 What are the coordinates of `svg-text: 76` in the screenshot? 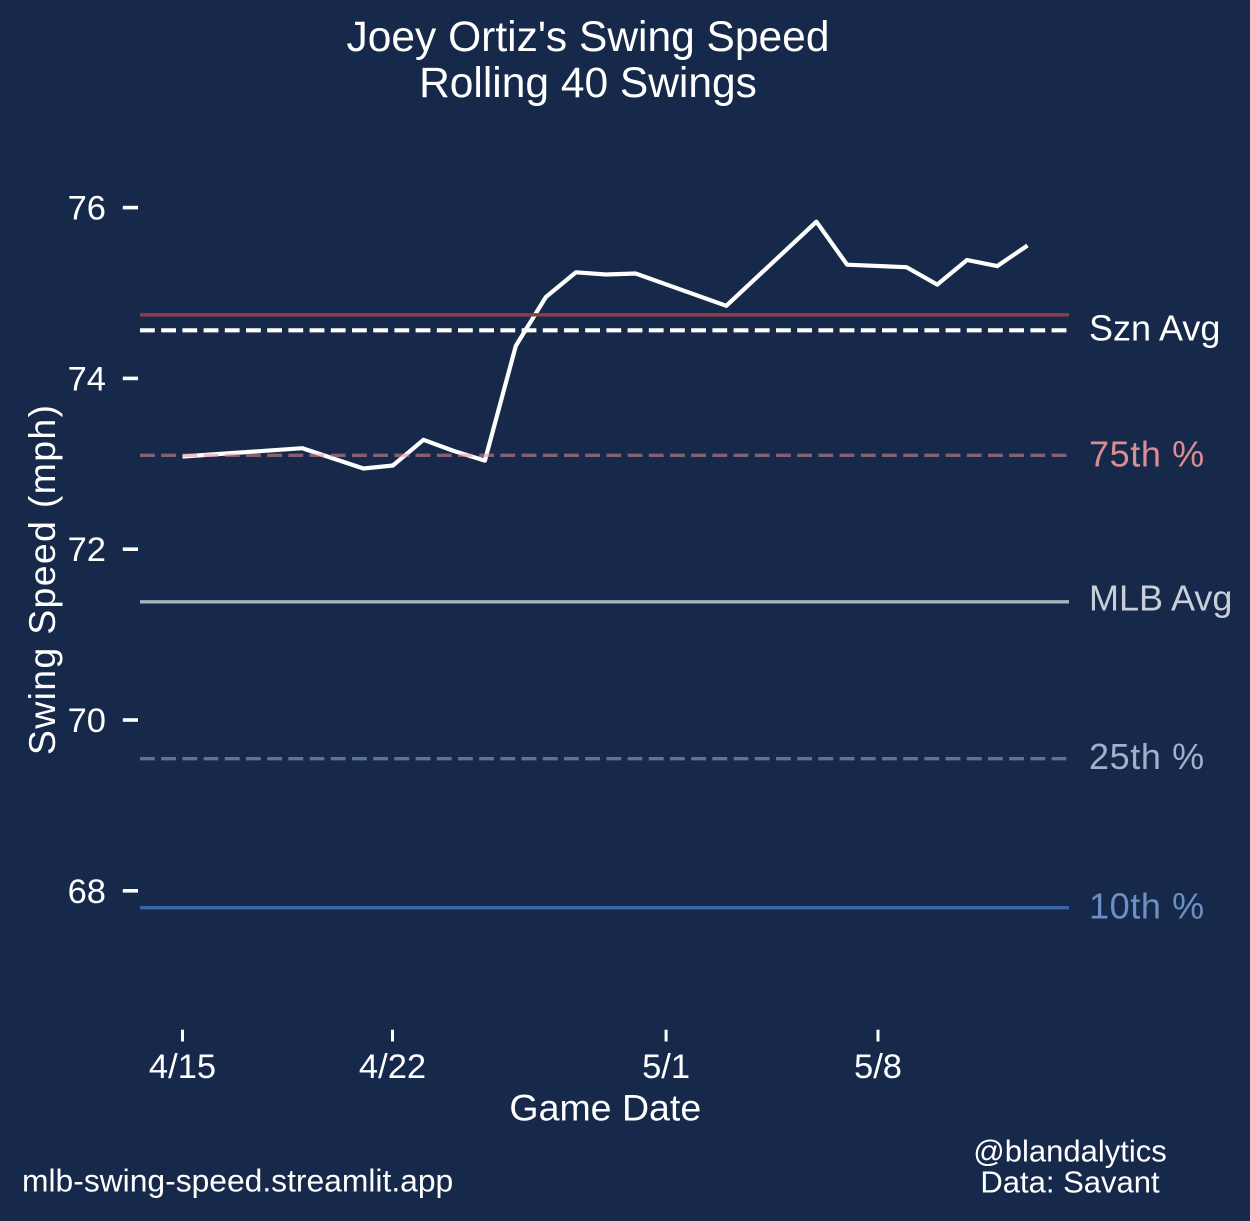 It's located at (87, 209).